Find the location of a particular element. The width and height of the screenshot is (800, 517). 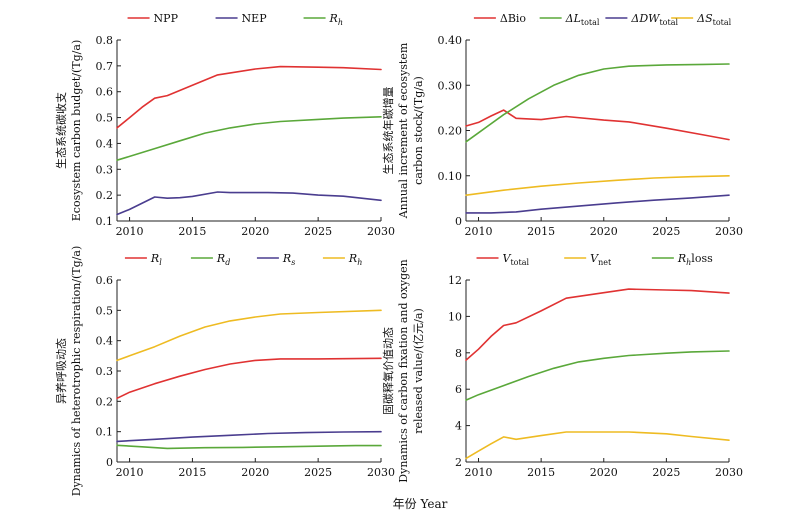

y-axis-label-line: 生态系统碳收支 is located at coordinates (61, 130).